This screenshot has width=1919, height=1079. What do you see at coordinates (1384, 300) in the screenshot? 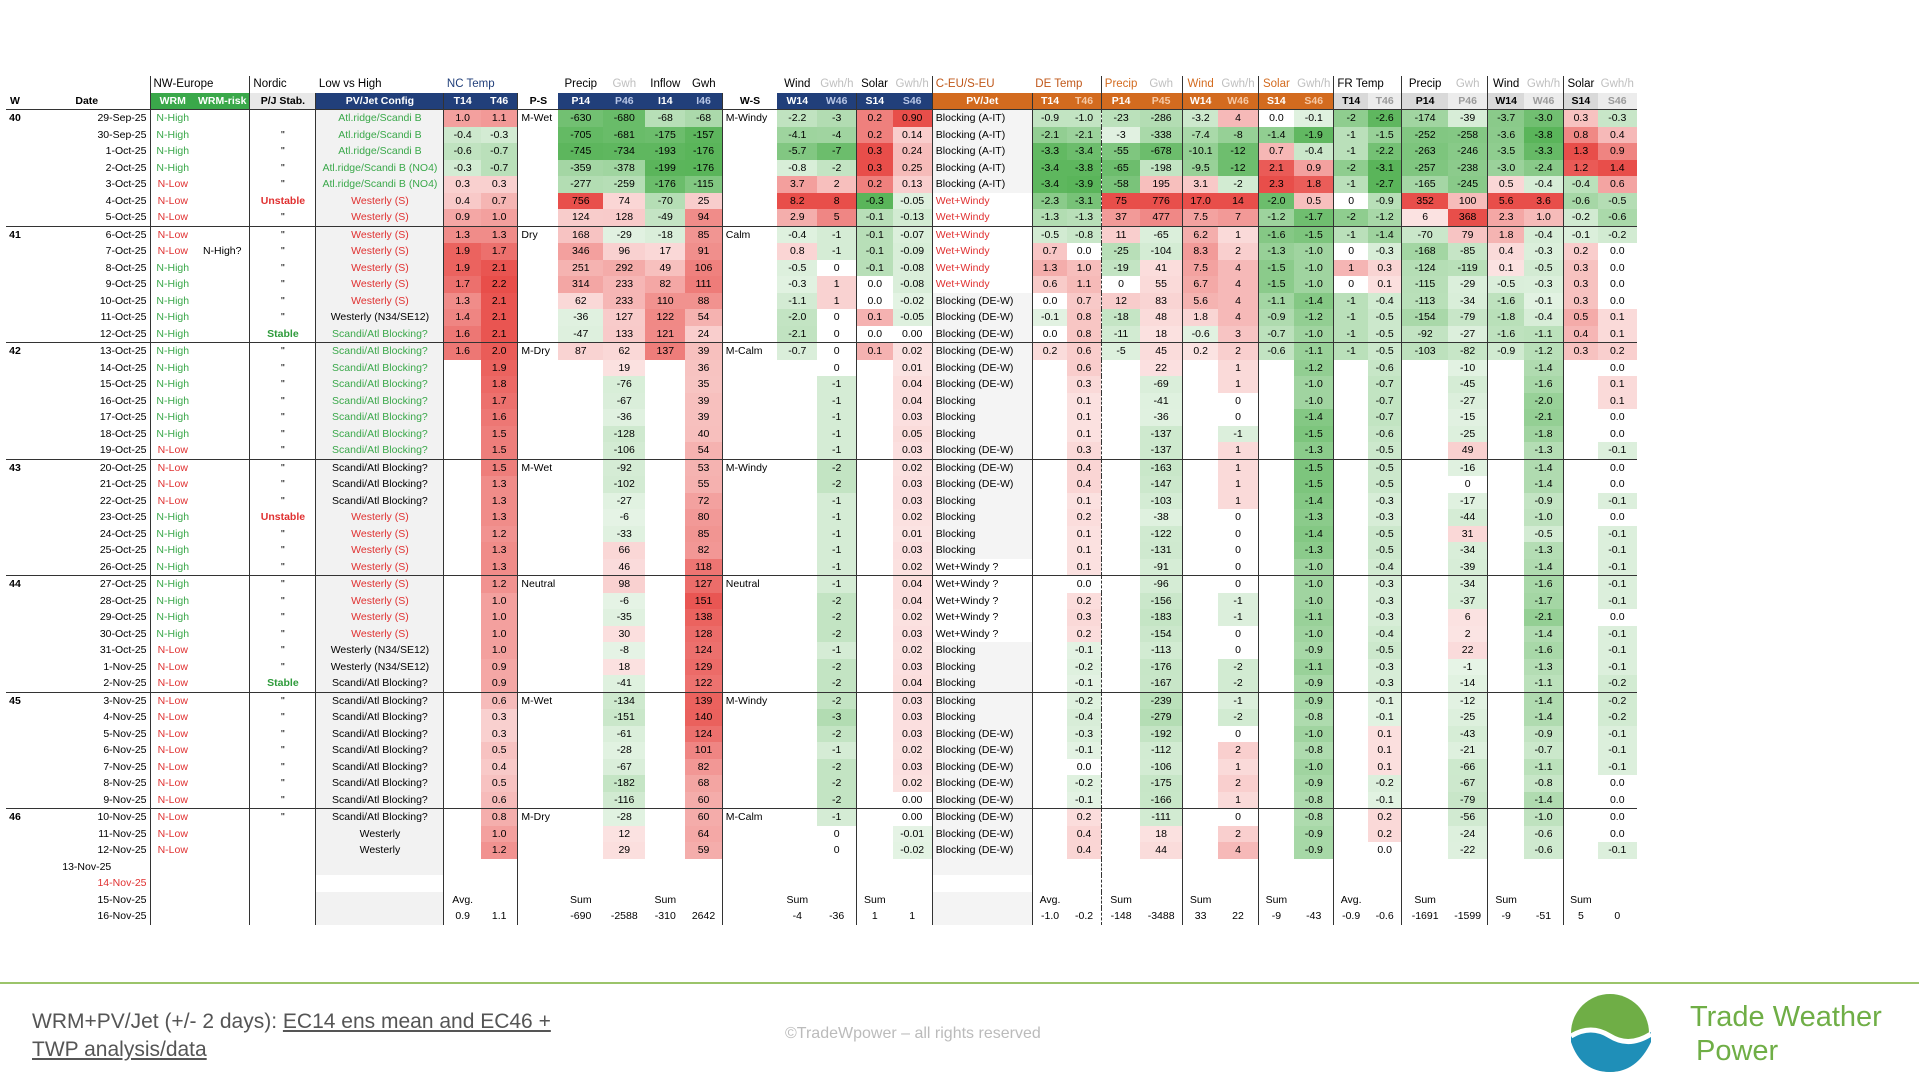
I see `cell-r11-c28: -0.4` at bounding box center [1384, 300].